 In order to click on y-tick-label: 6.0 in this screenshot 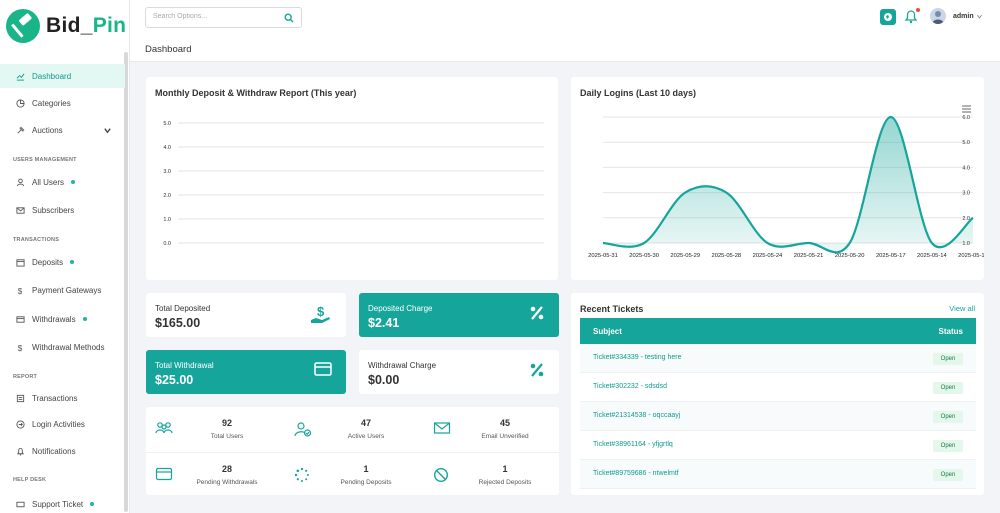, I will do `click(966, 118)`.